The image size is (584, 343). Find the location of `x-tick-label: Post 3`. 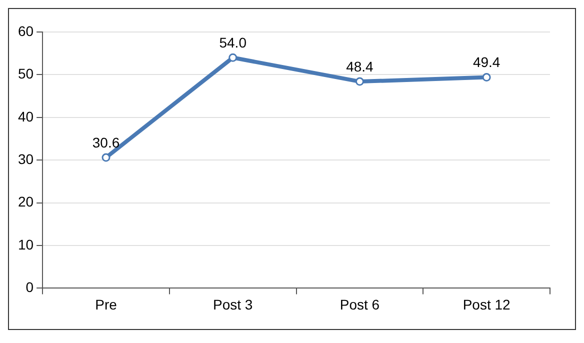

x-tick-label: Post 3 is located at coordinates (233, 304).